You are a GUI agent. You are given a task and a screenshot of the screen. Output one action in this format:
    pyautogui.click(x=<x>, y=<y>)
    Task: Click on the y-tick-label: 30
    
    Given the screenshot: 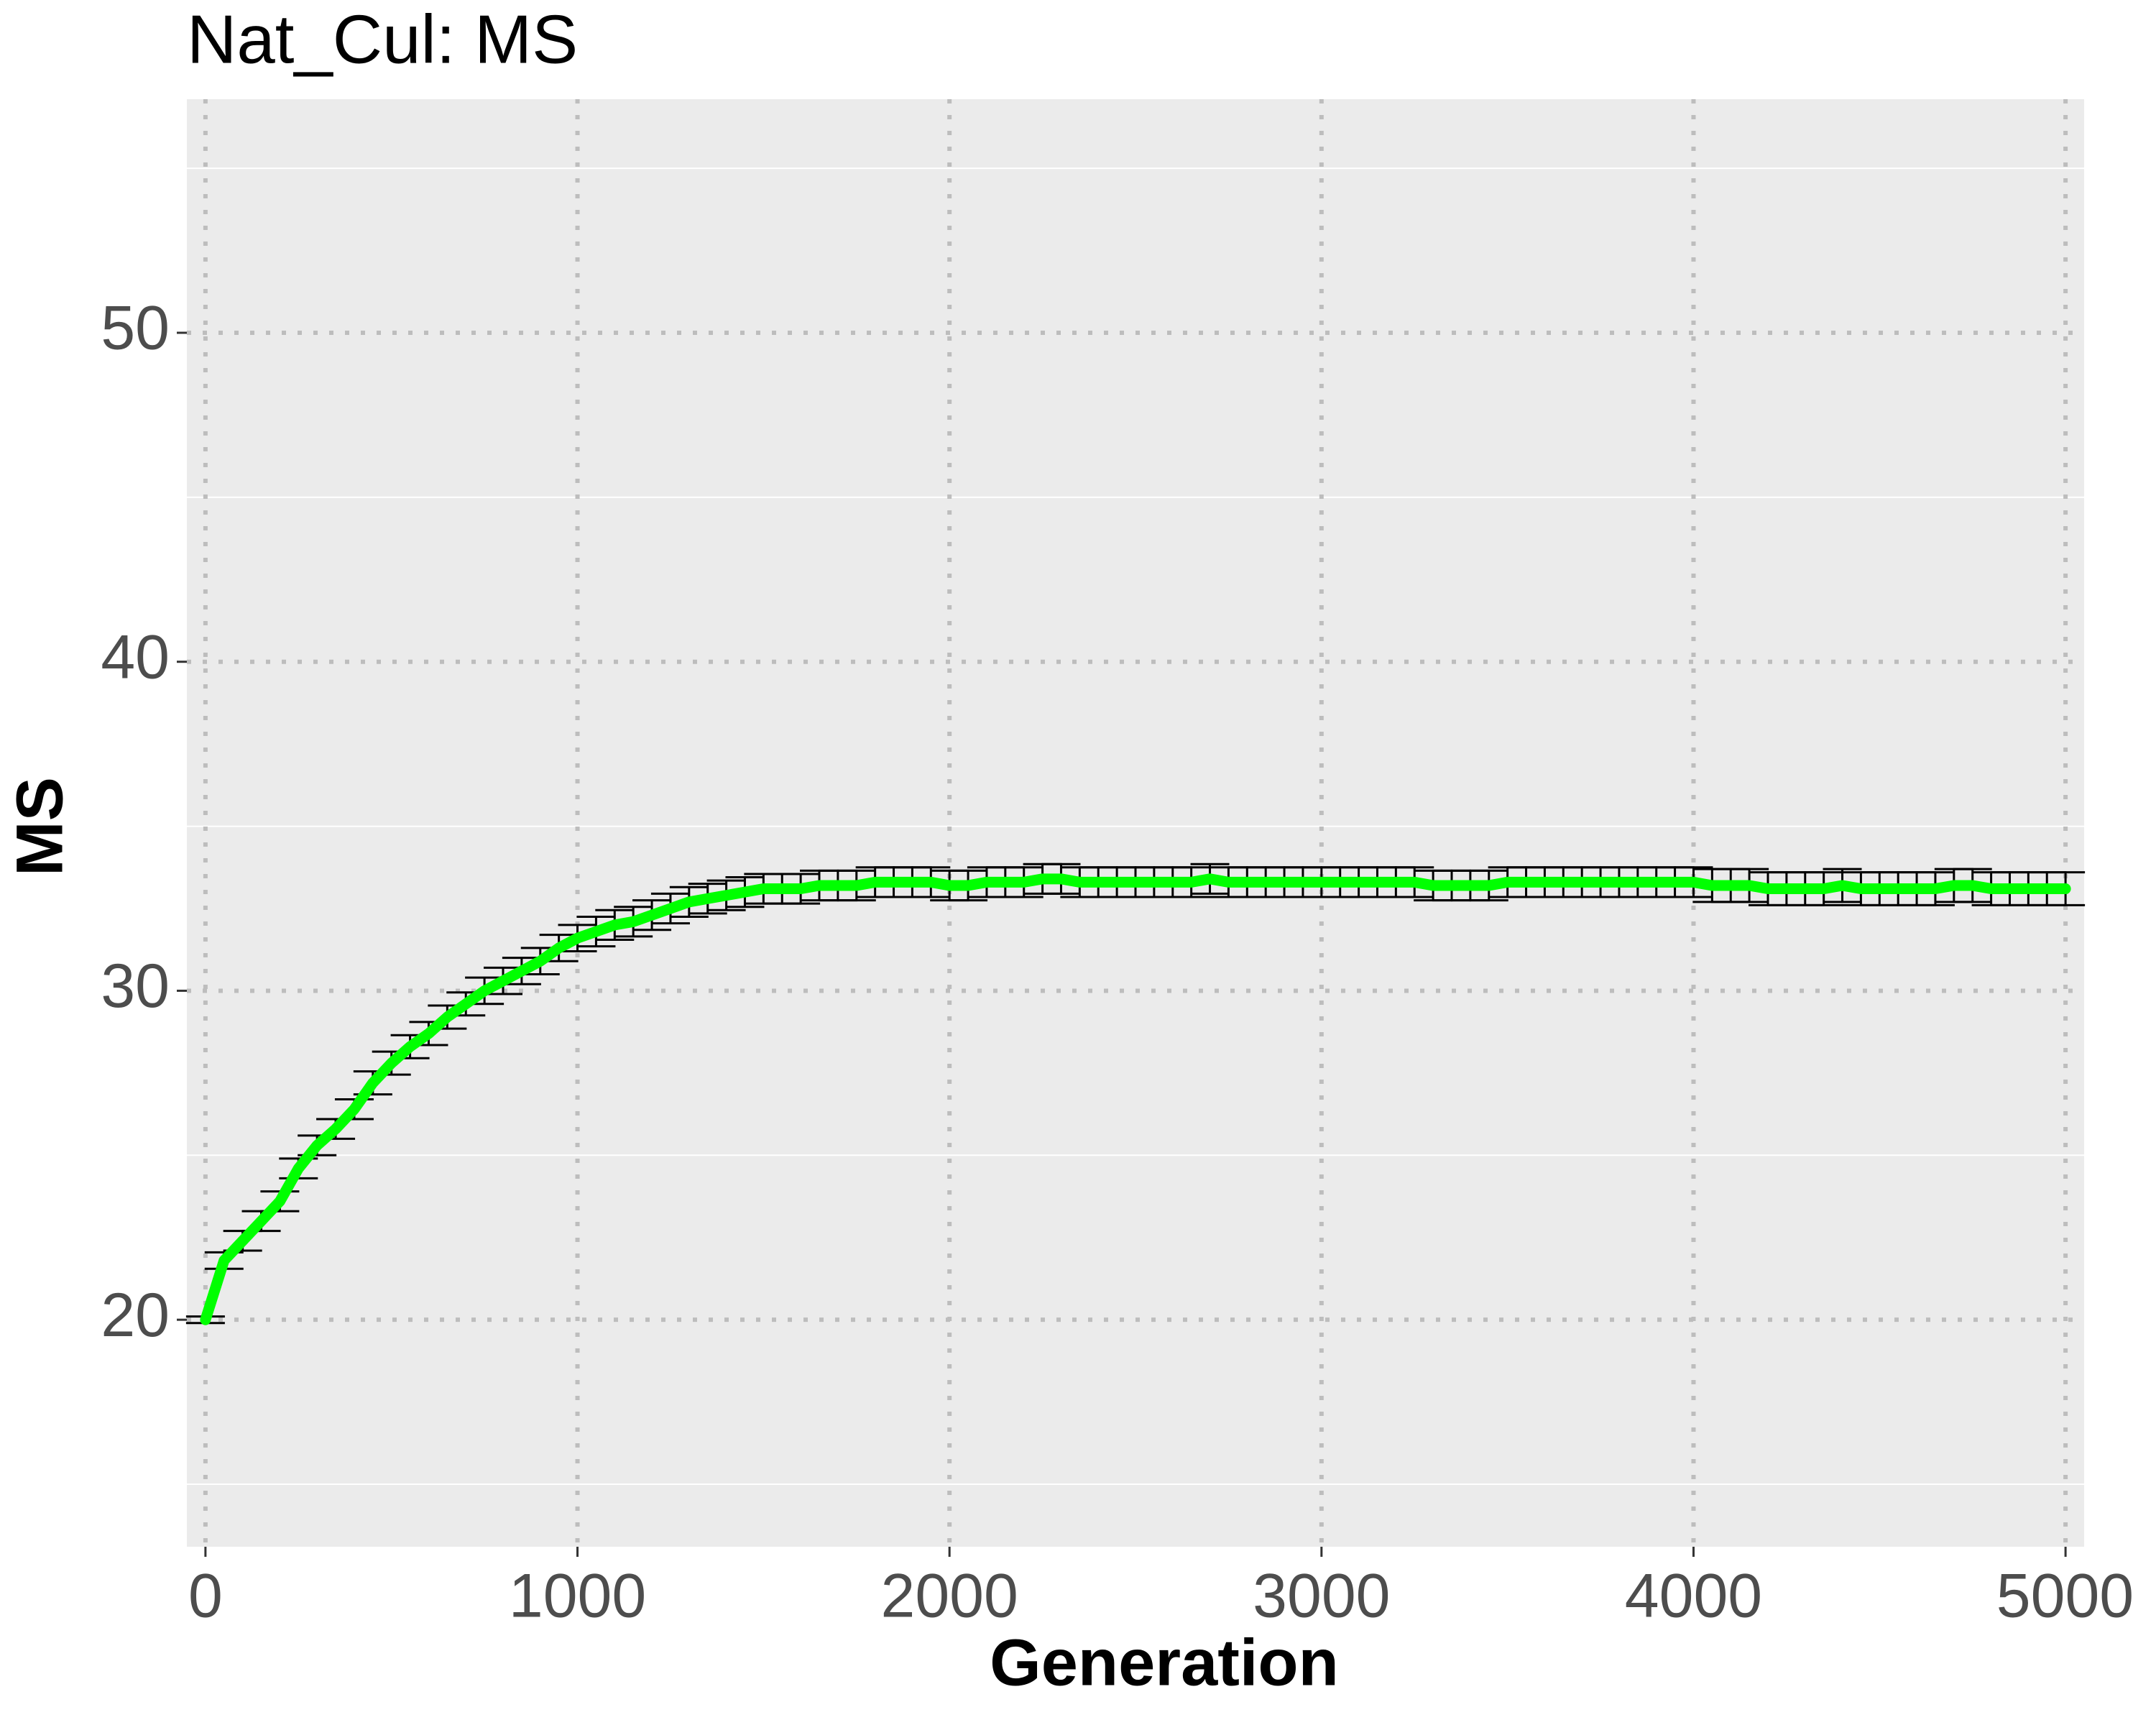 What is the action you would take?
    pyautogui.click(x=135, y=986)
    